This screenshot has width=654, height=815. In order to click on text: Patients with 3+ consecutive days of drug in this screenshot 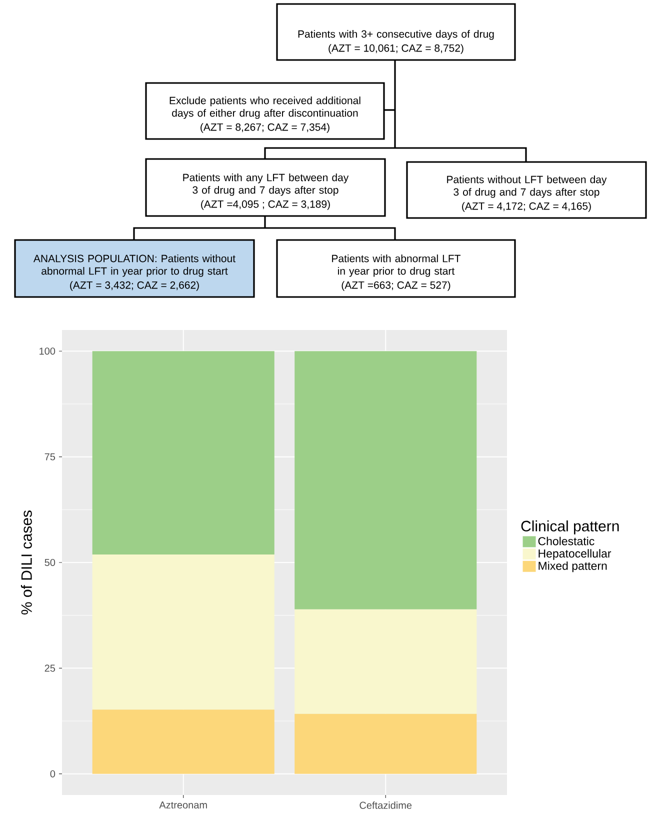, I will do `click(396, 35)`.